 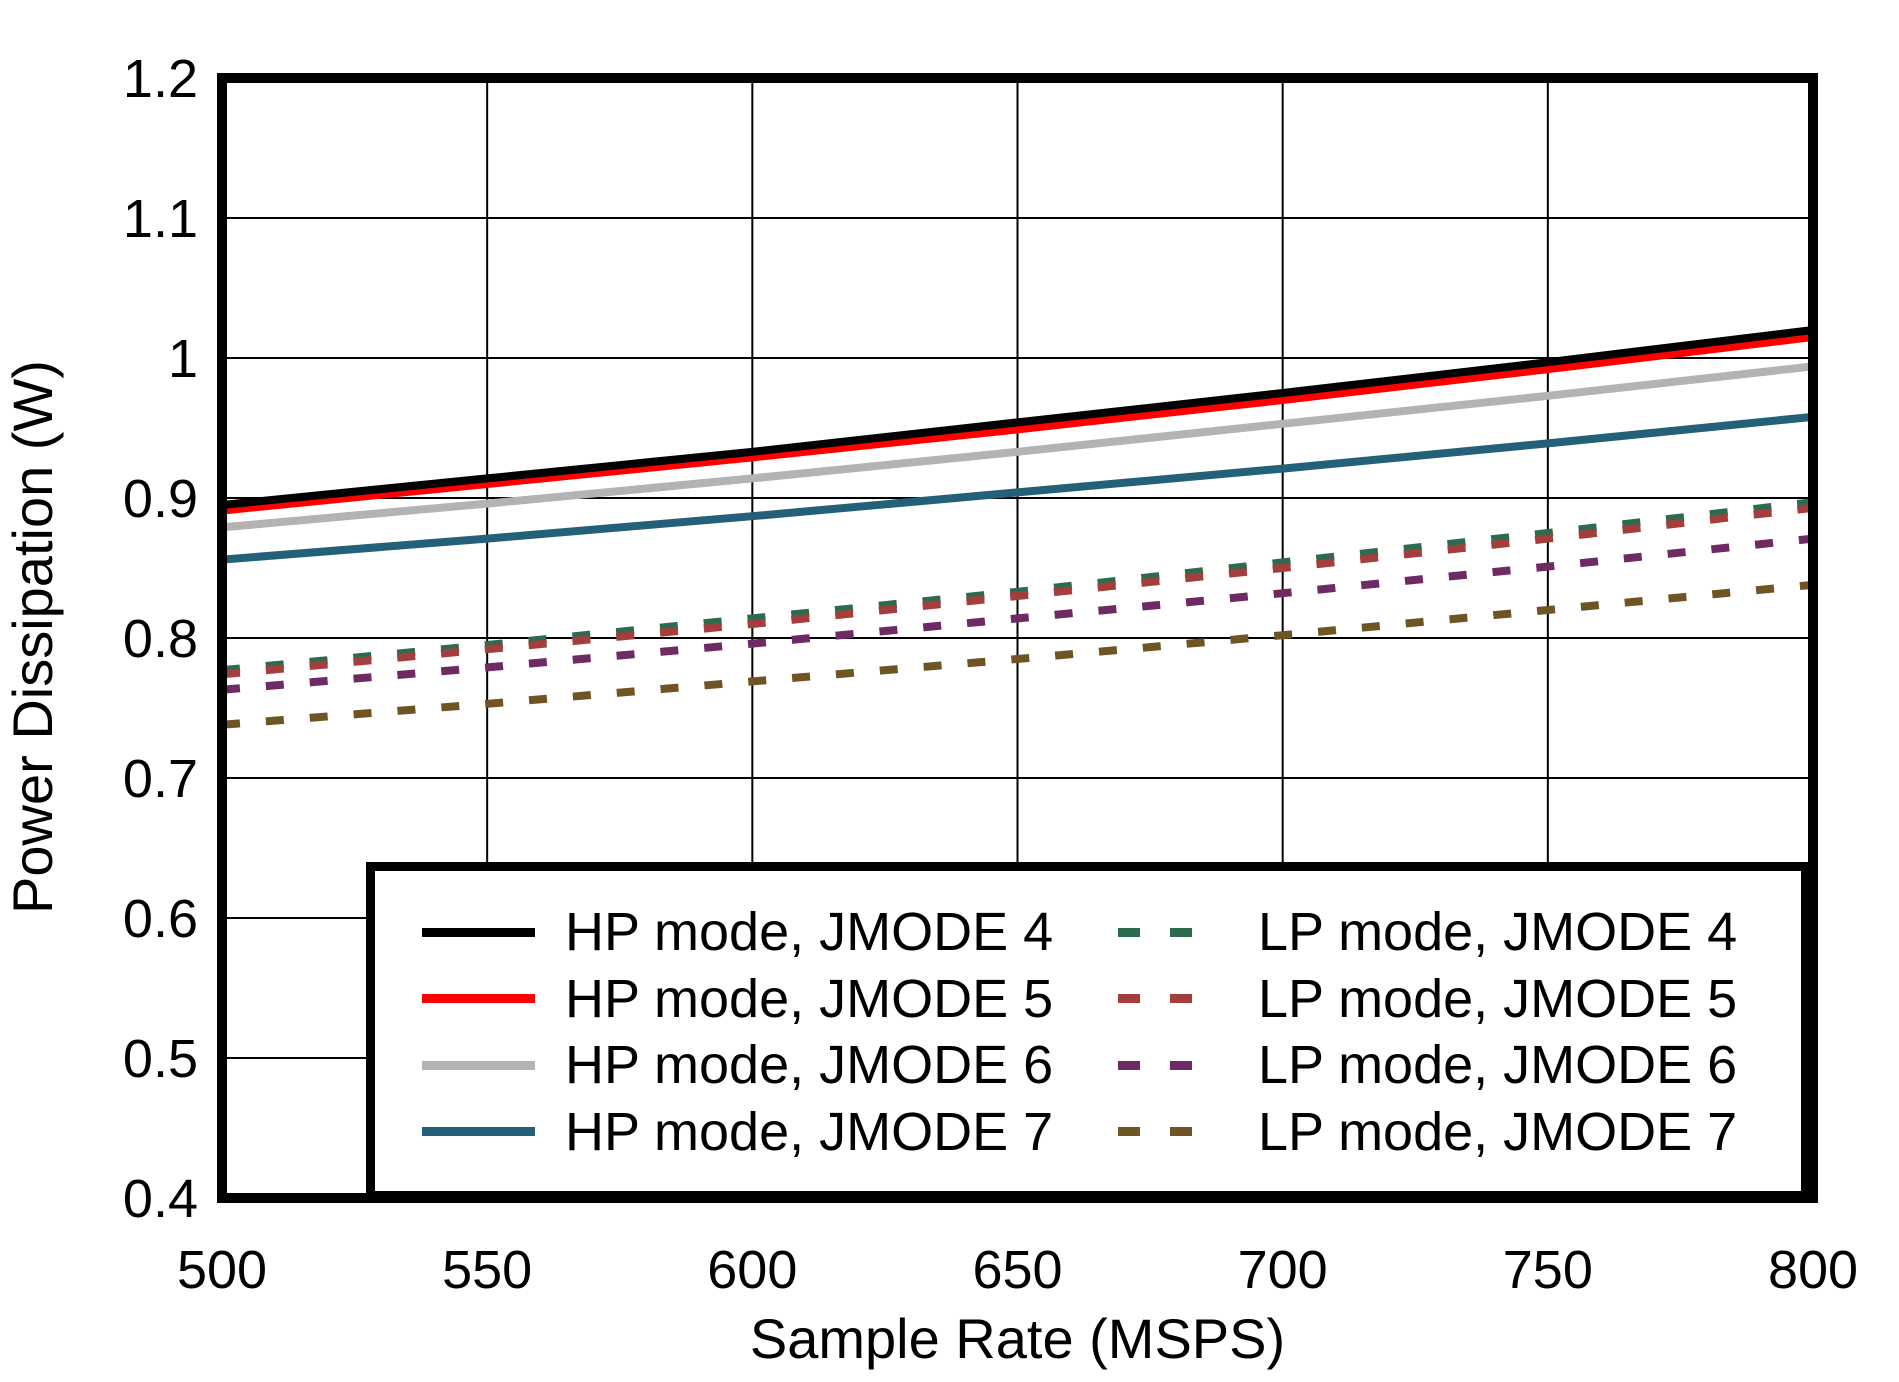 I want to click on x-axis-title: Sample Rate (MSPS), so click(x=1017, y=1338).